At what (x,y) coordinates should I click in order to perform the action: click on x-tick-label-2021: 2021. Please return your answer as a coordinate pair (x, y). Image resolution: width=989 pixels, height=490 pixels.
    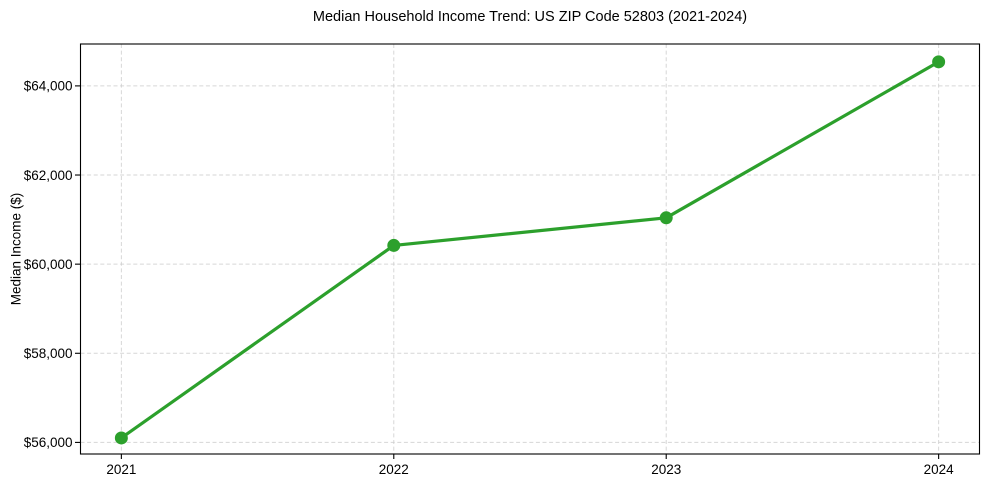
    Looking at the image, I should click on (121, 469).